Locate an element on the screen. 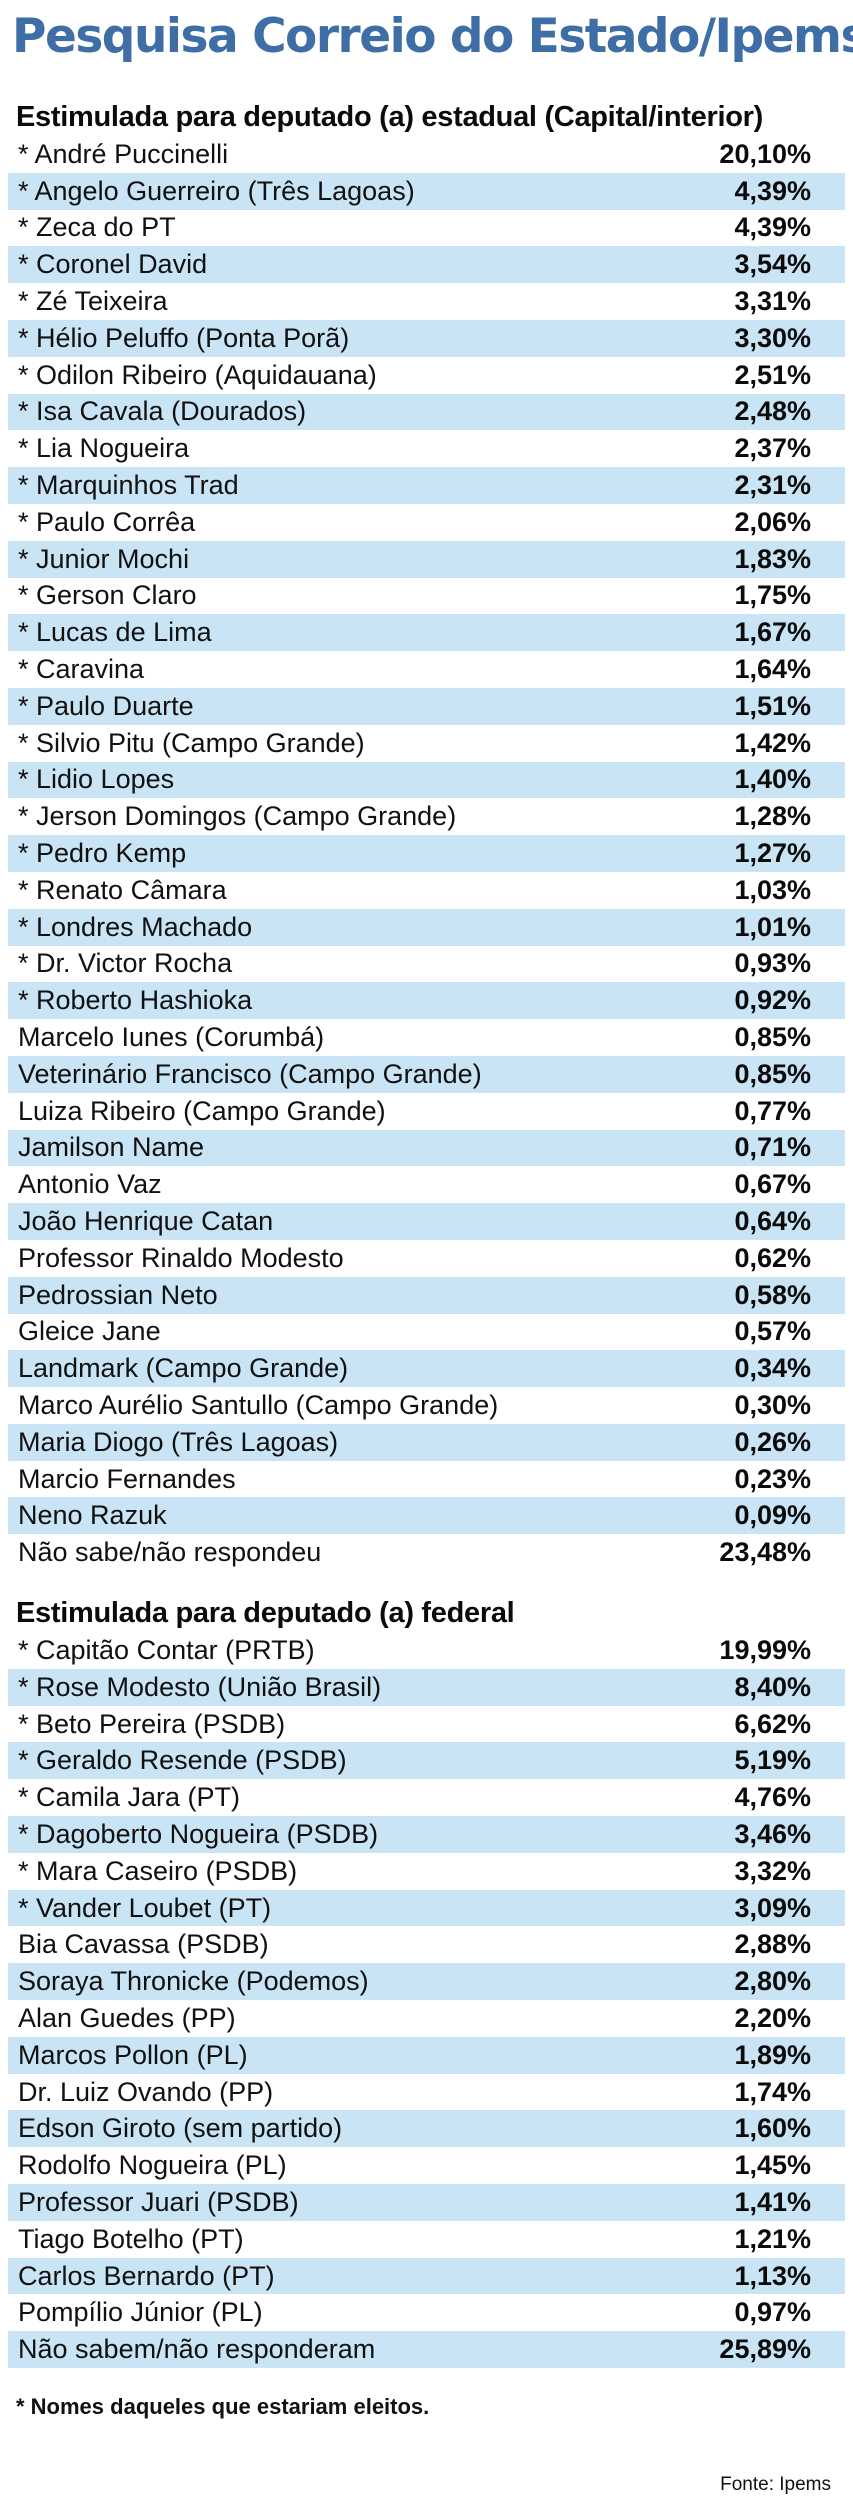 The width and height of the screenshot is (853, 2500). candidate-name: Professor Rinaldo Modesto is located at coordinates (181, 1257).